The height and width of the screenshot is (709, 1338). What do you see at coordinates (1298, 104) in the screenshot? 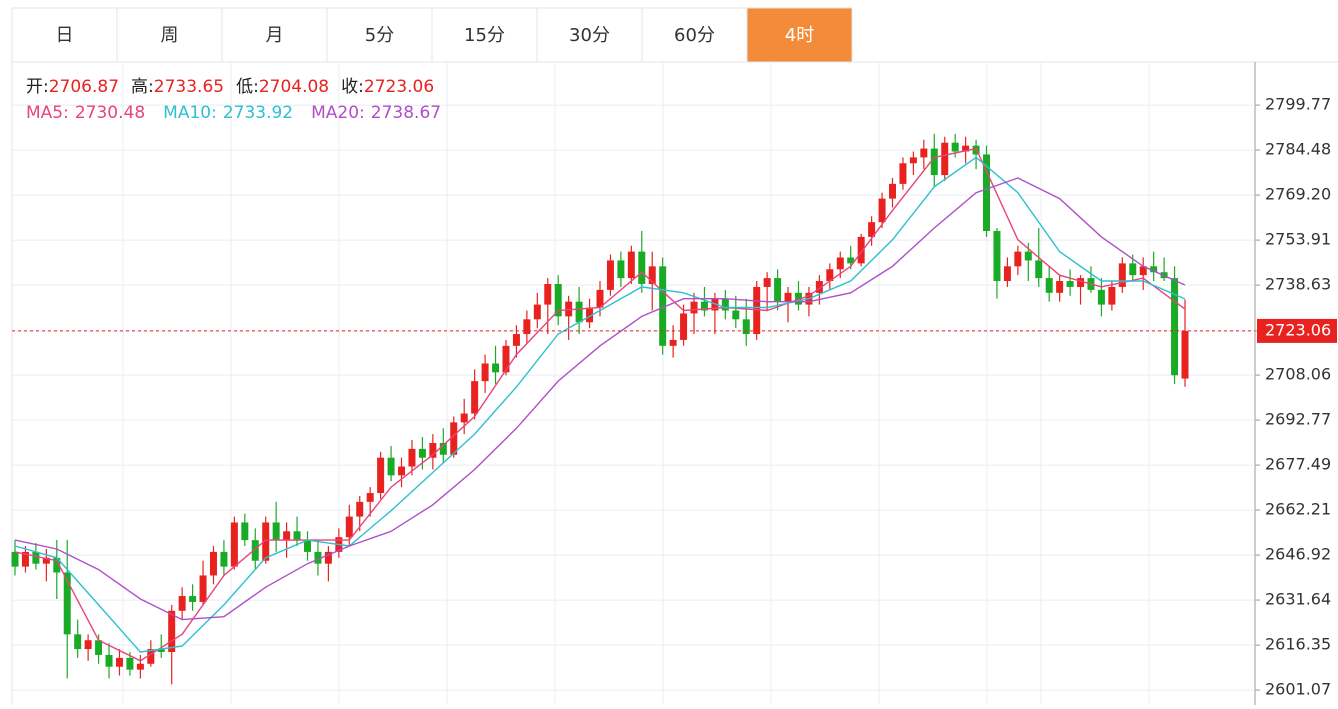
I see `y-tick-label: 2799.77` at bounding box center [1298, 104].